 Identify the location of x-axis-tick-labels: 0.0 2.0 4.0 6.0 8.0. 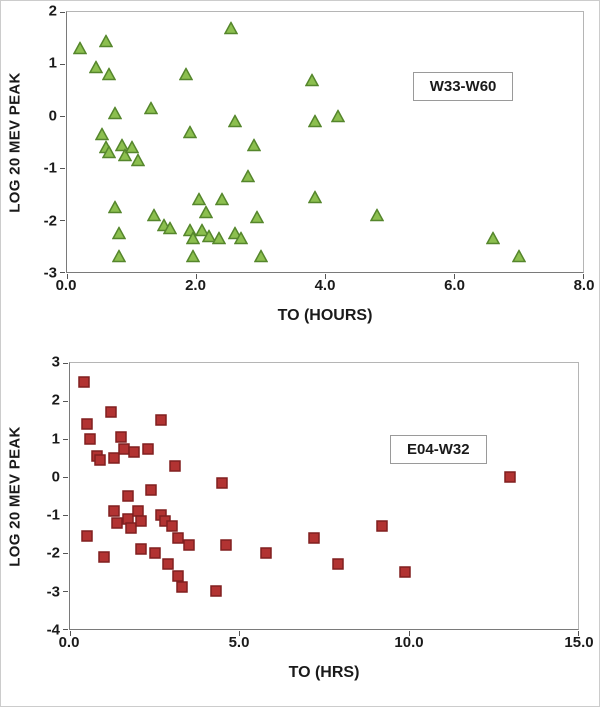
(325, 287).